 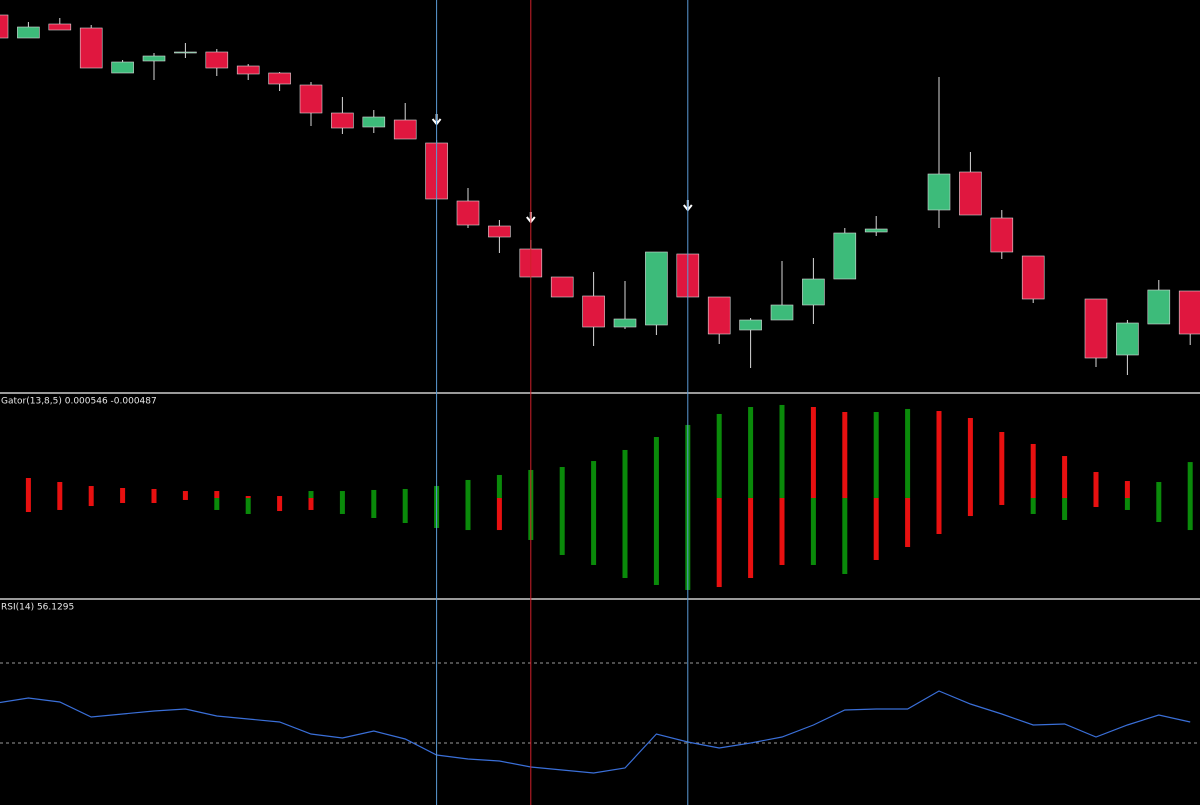 I want to click on rsi-line, so click(x=595, y=732).